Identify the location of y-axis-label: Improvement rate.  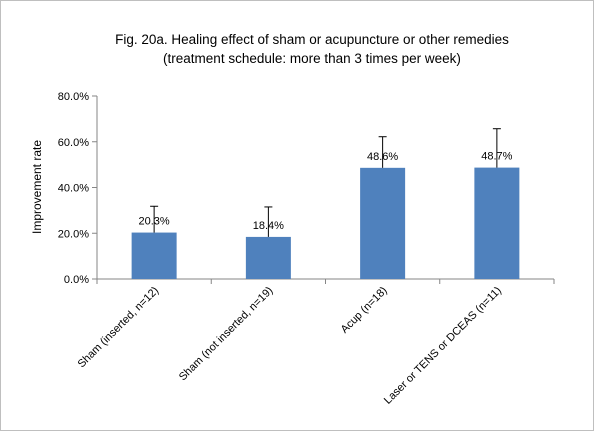
(37, 187).